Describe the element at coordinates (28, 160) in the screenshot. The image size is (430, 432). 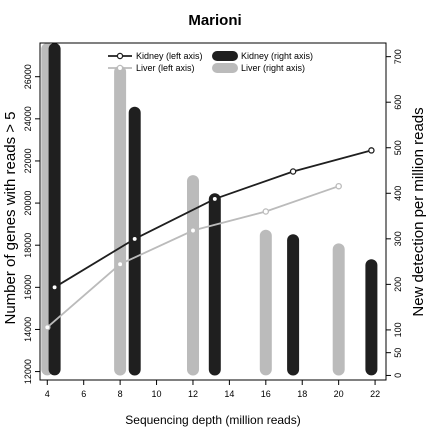
I see `y-left-tick-label: 22000` at that location.